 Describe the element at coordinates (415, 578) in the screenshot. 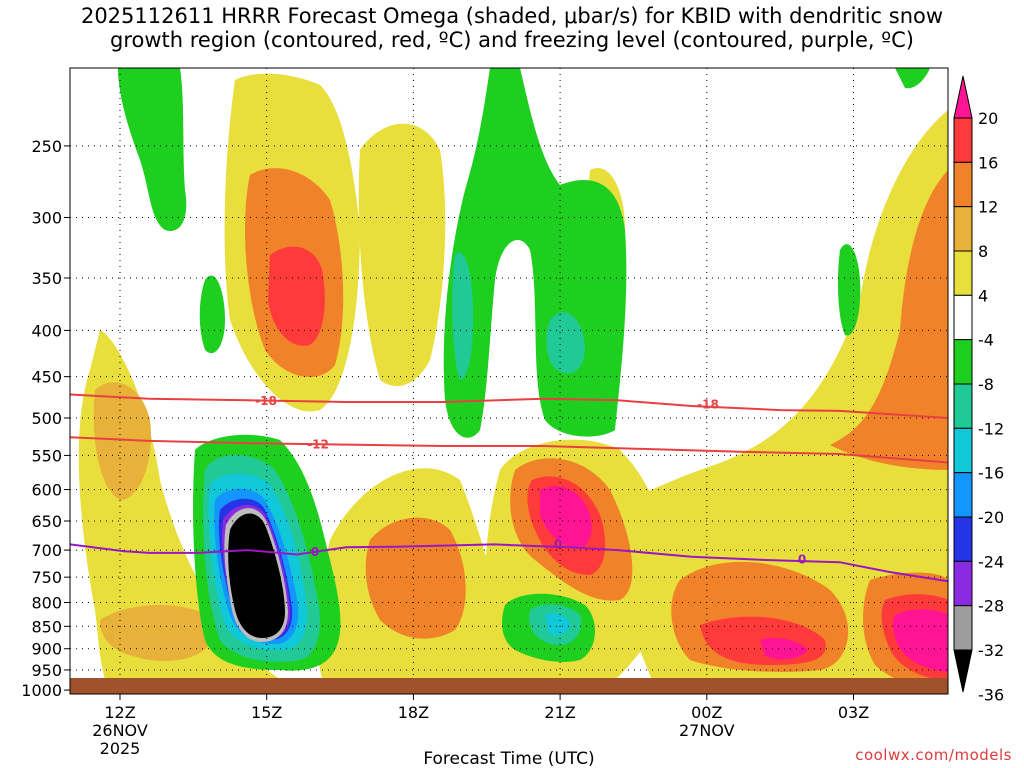

I see `orange-region-18Z` at that location.